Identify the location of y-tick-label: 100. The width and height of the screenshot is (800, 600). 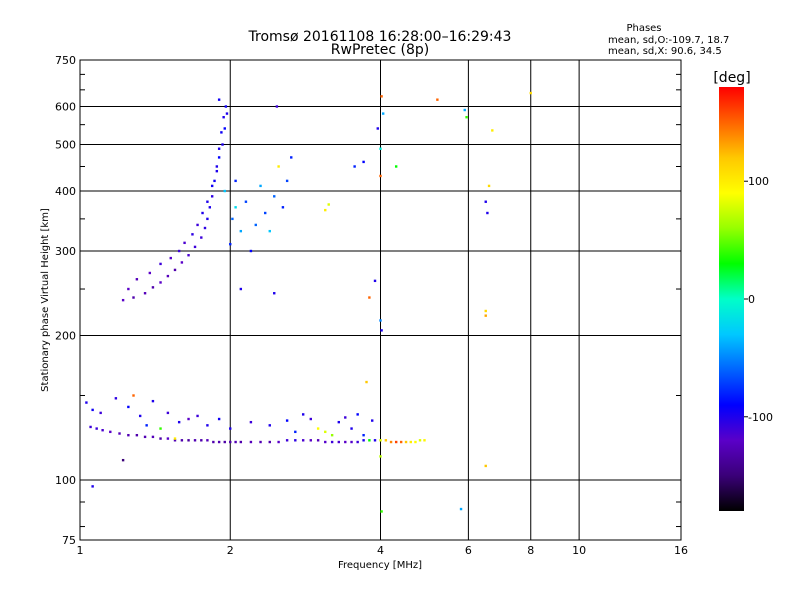
(65, 480).